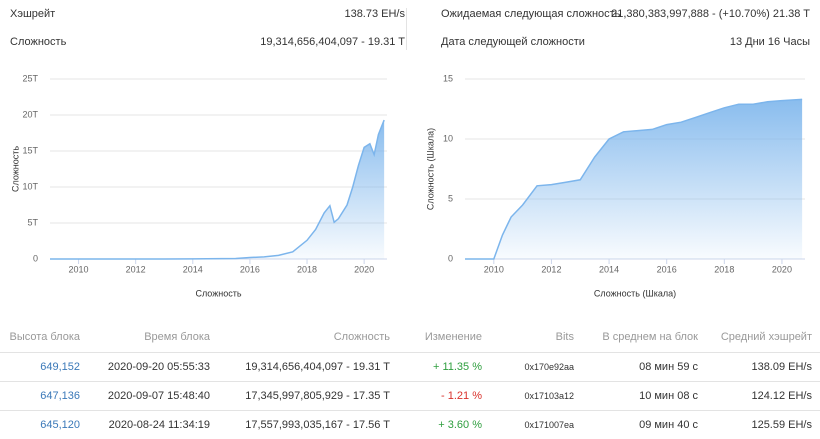  Describe the element at coordinates (536, 396) in the screenshot. I see `table-cell: 0x17103a12` at that location.